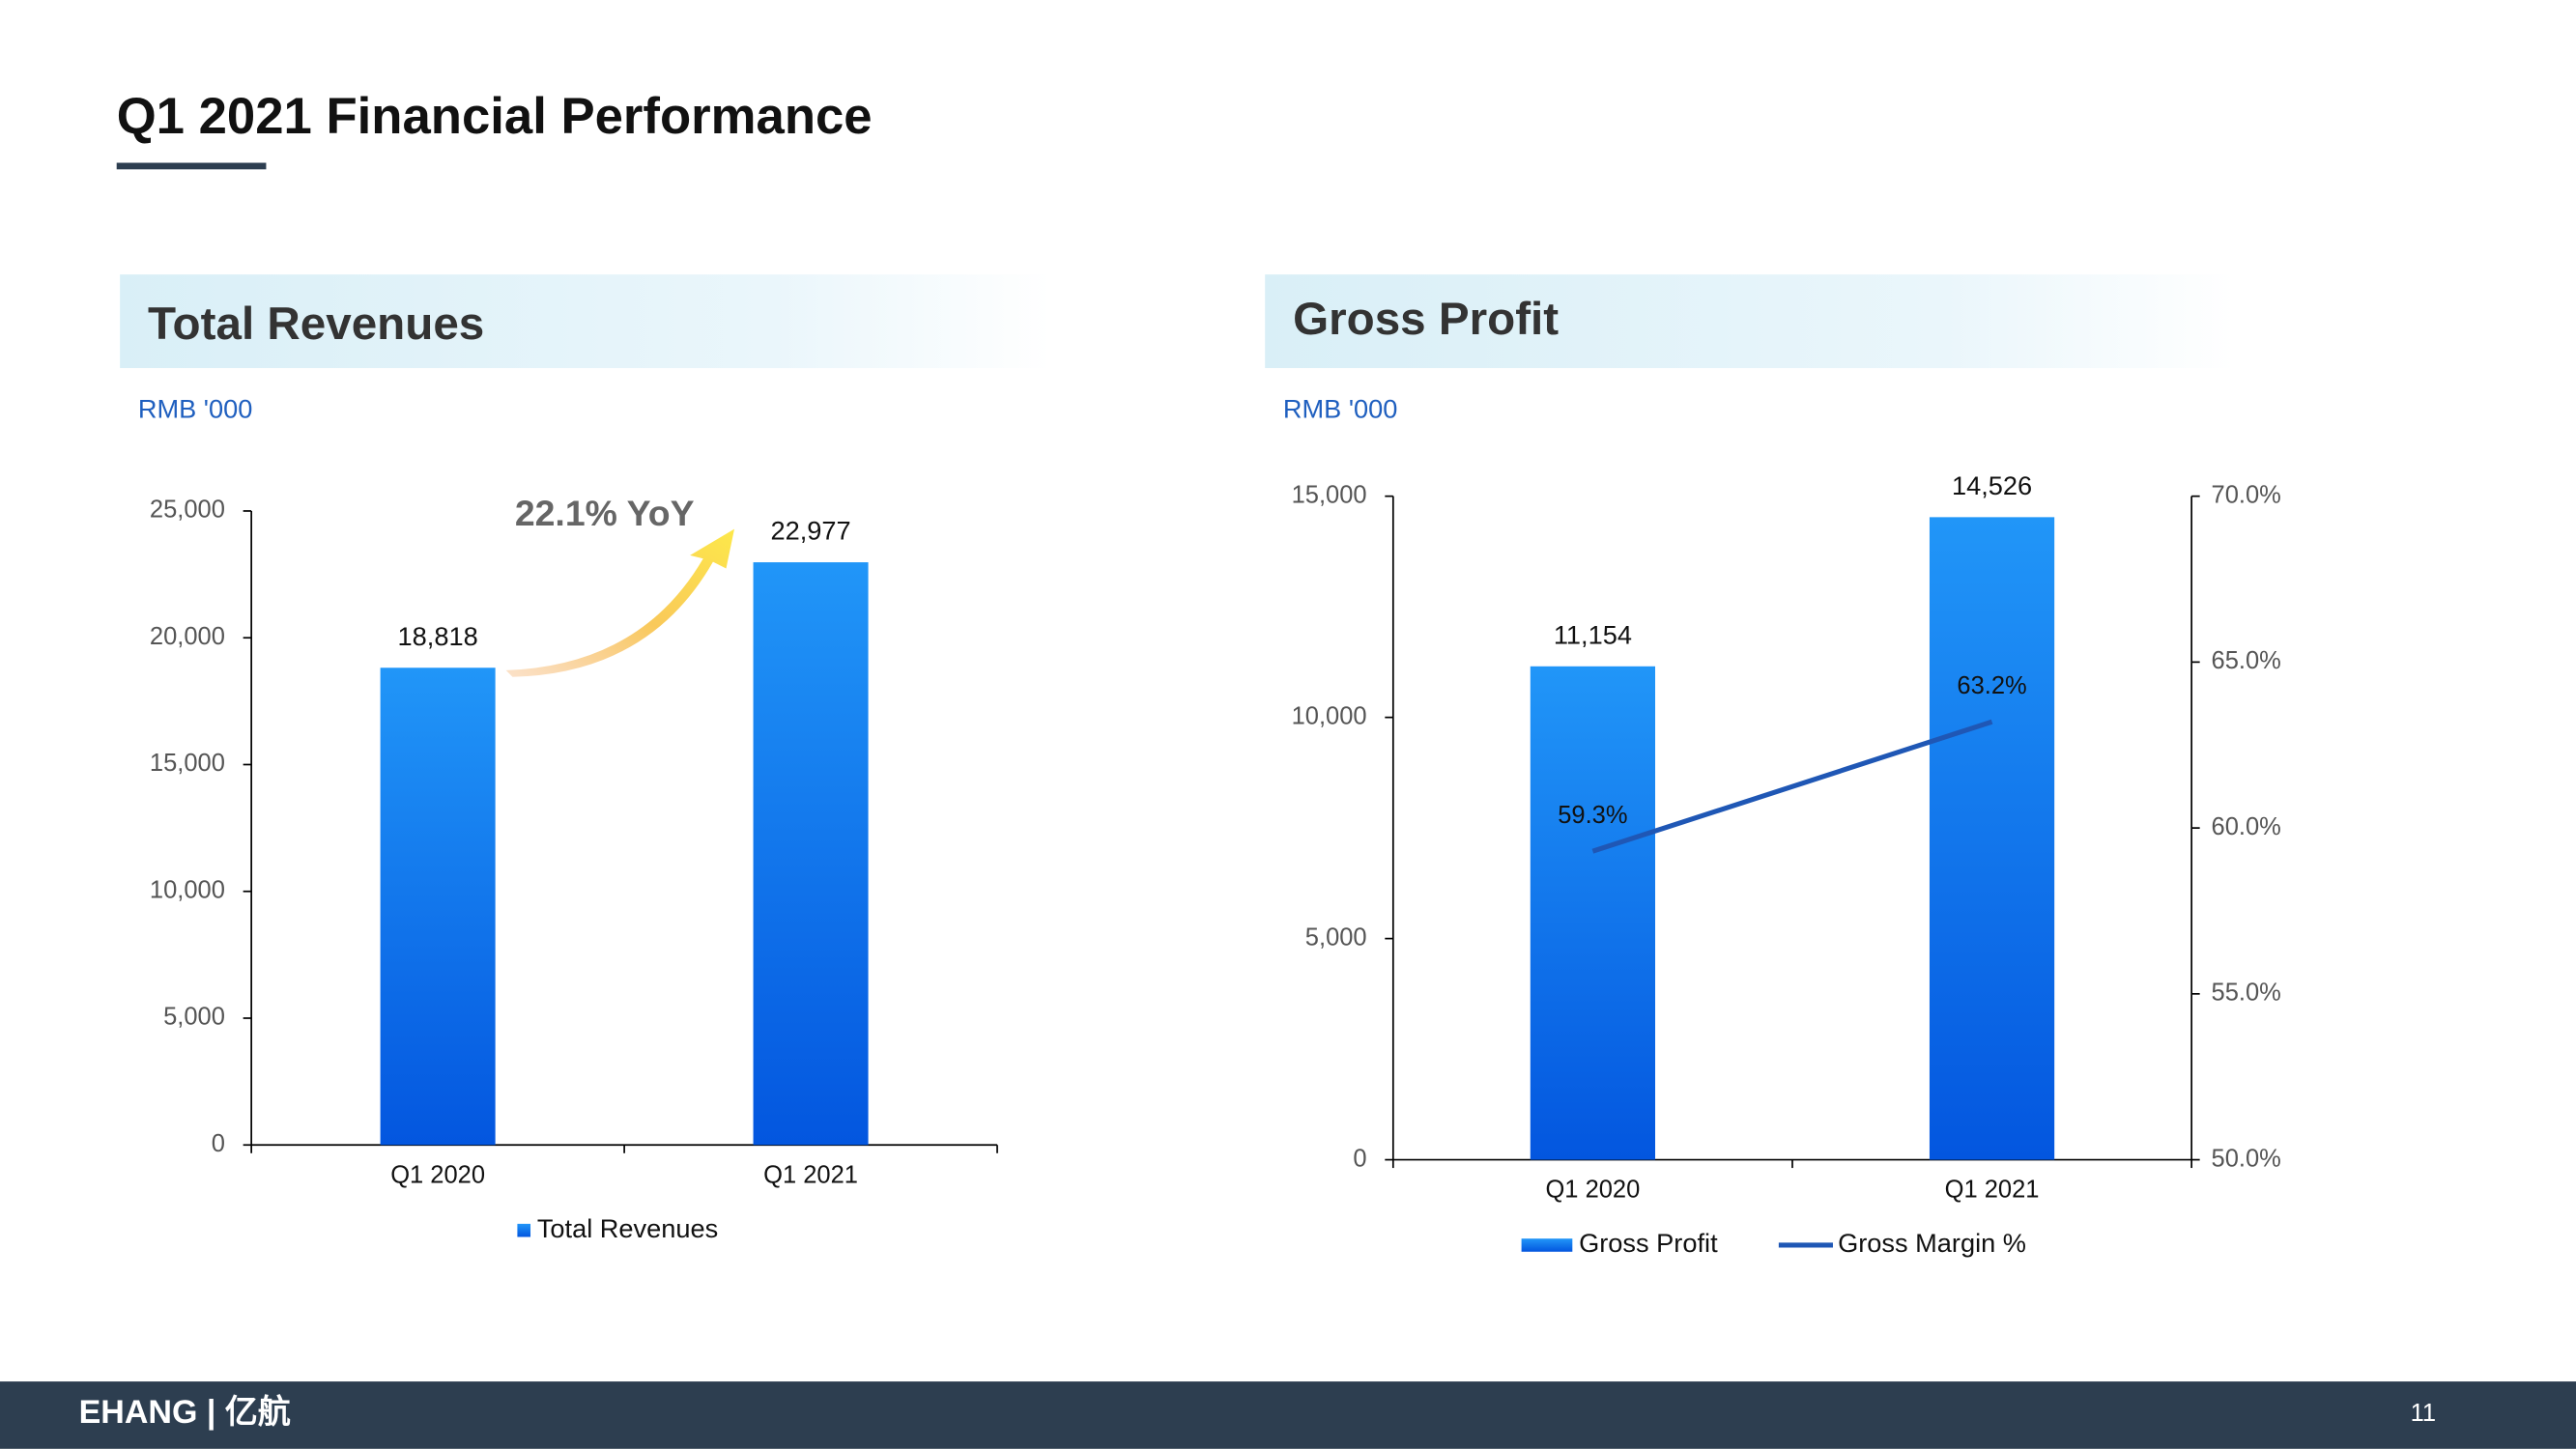 This screenshot has width=2576, height=1449. Describe the element at coordinates (188, 636) in the screenshot. I see `y-tick-label: 20,000` at that location.